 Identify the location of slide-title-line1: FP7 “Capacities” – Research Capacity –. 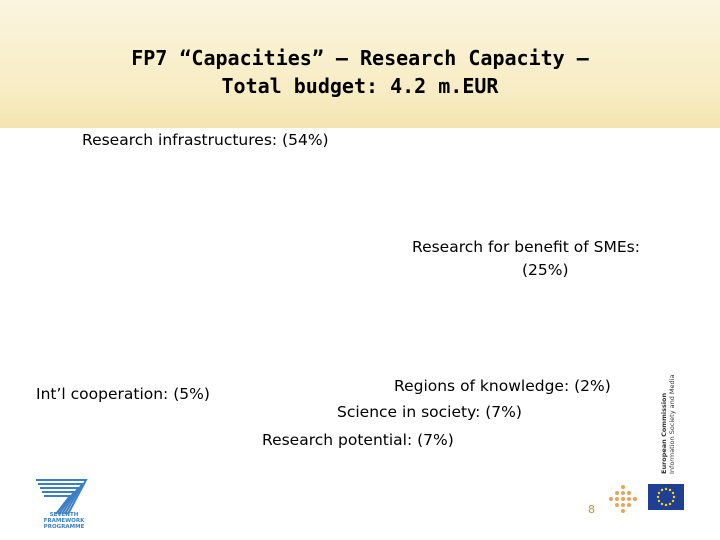
(360, 58).